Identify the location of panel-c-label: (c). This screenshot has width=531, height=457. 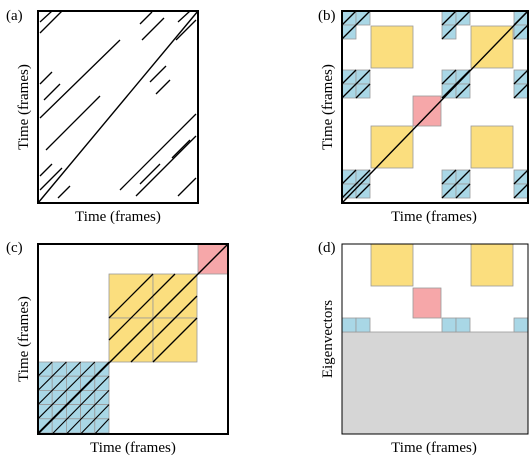
(14, 248).